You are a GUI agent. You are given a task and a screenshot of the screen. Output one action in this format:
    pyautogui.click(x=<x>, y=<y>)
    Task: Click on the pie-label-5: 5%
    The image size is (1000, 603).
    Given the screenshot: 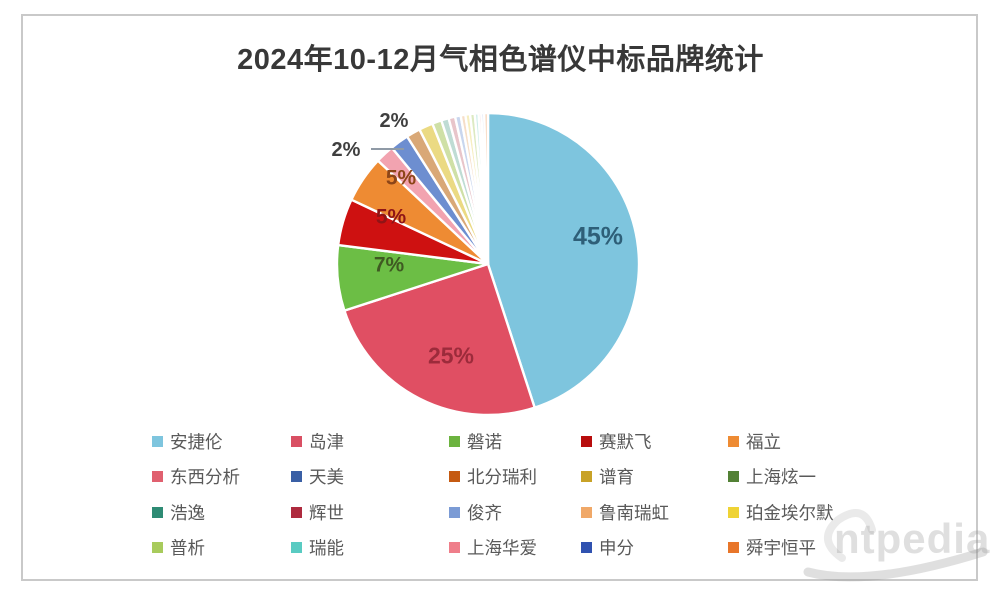 What is the action you would take?
    pyautogui.click(x=401, y=178)
    